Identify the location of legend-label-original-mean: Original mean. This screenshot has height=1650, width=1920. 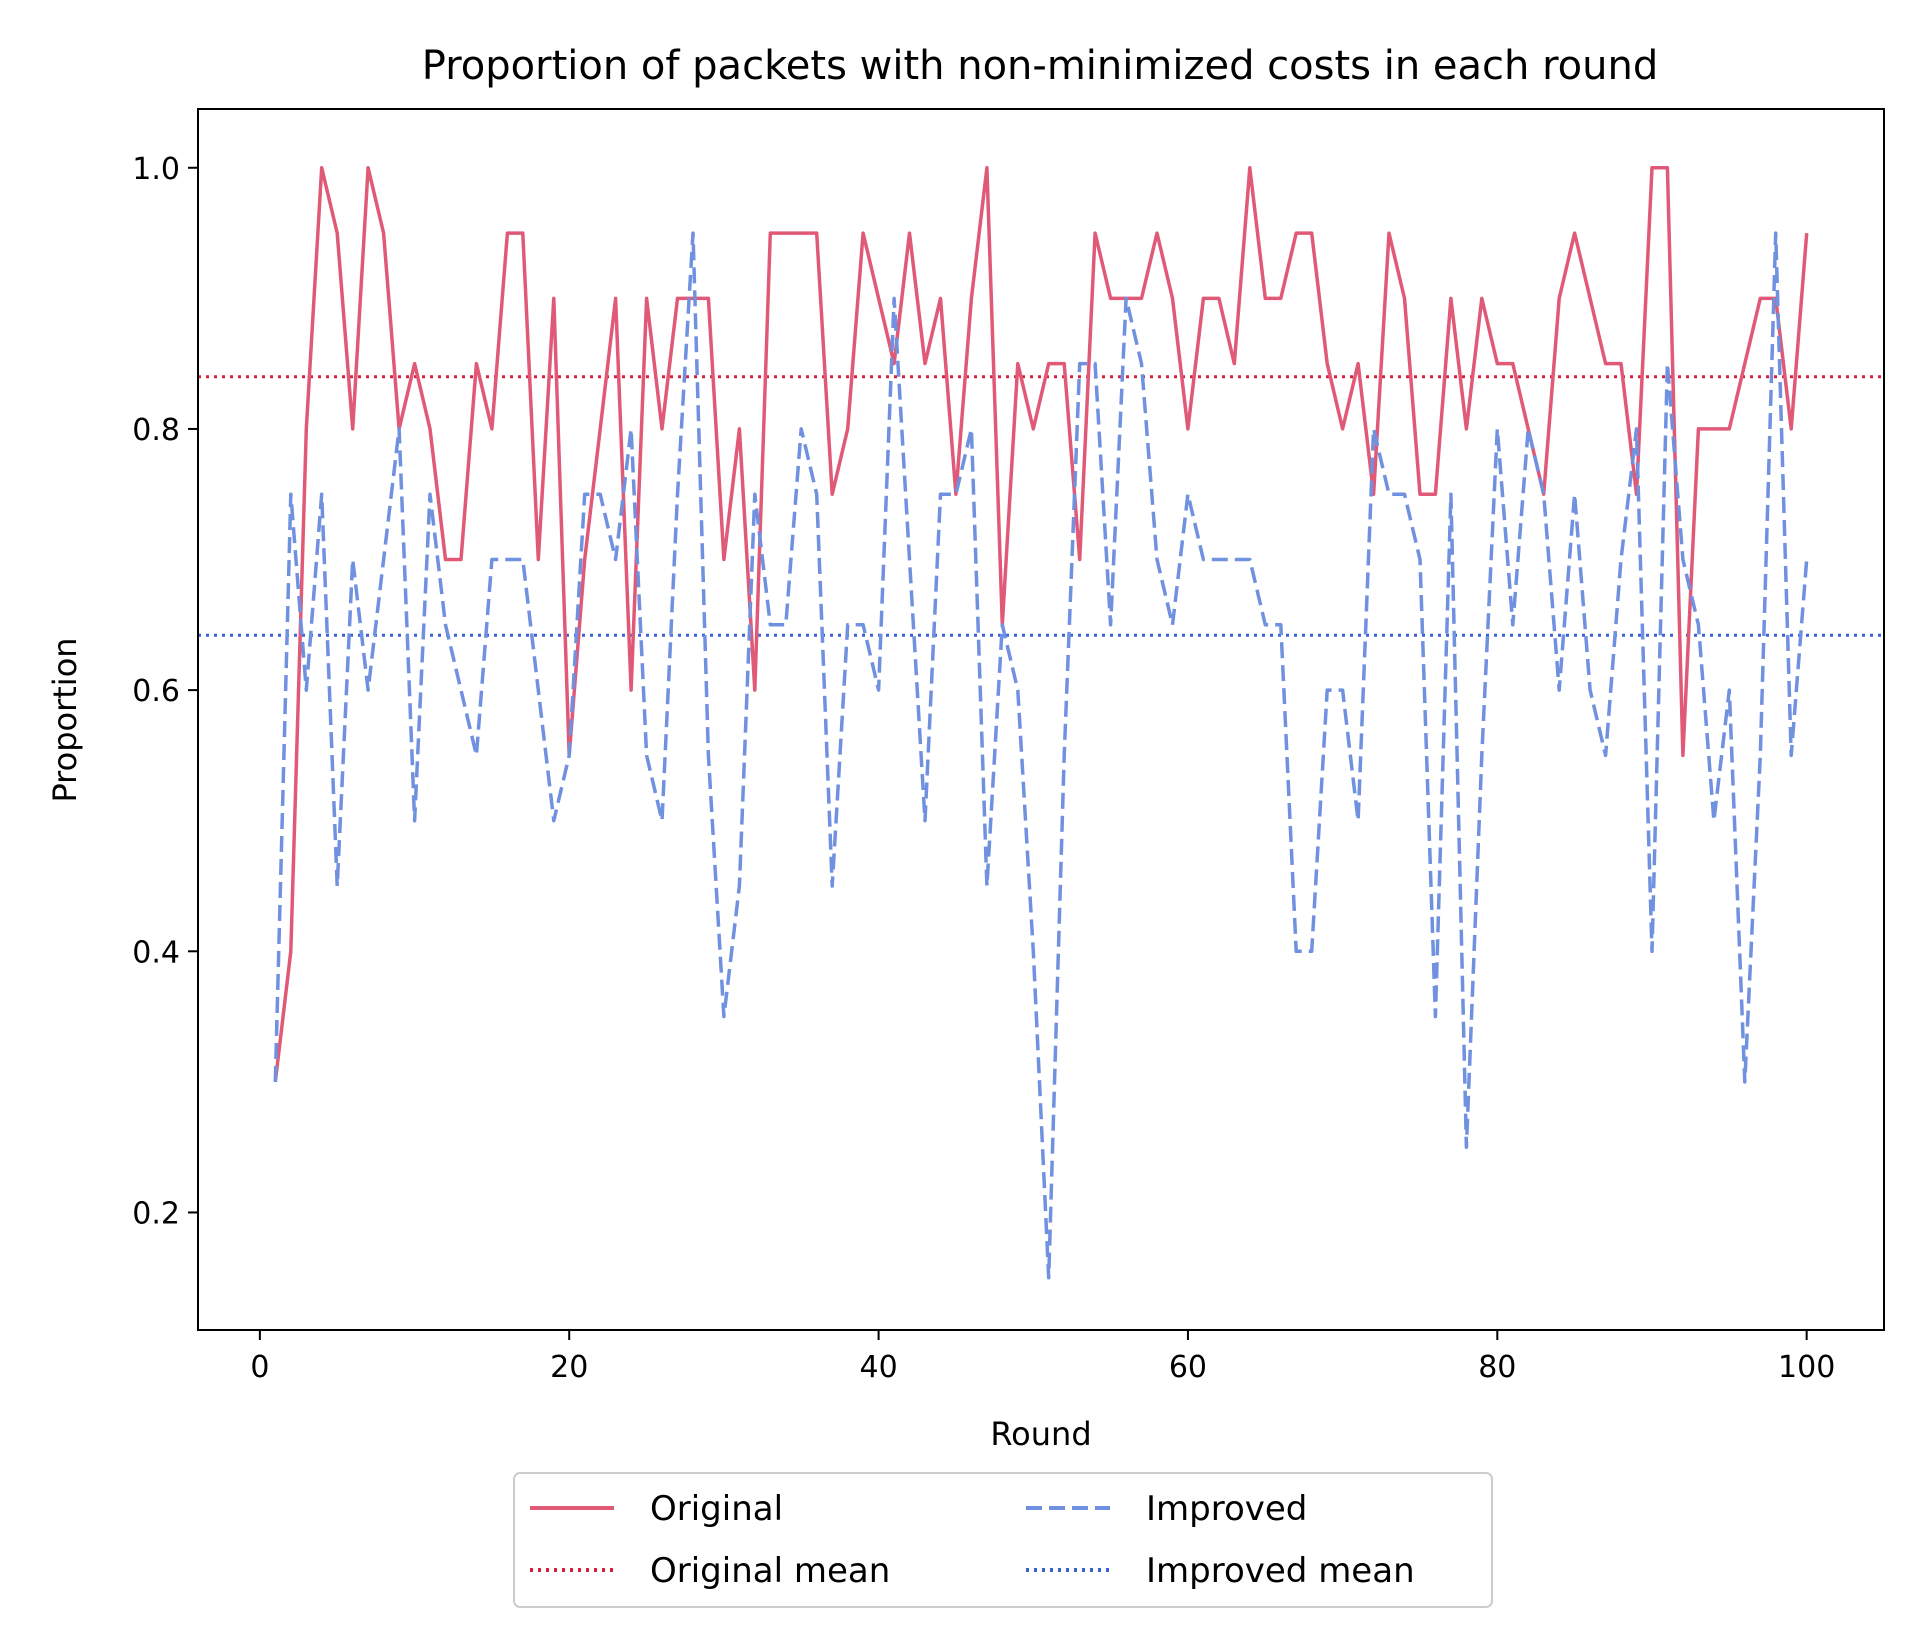
(770, 1571).